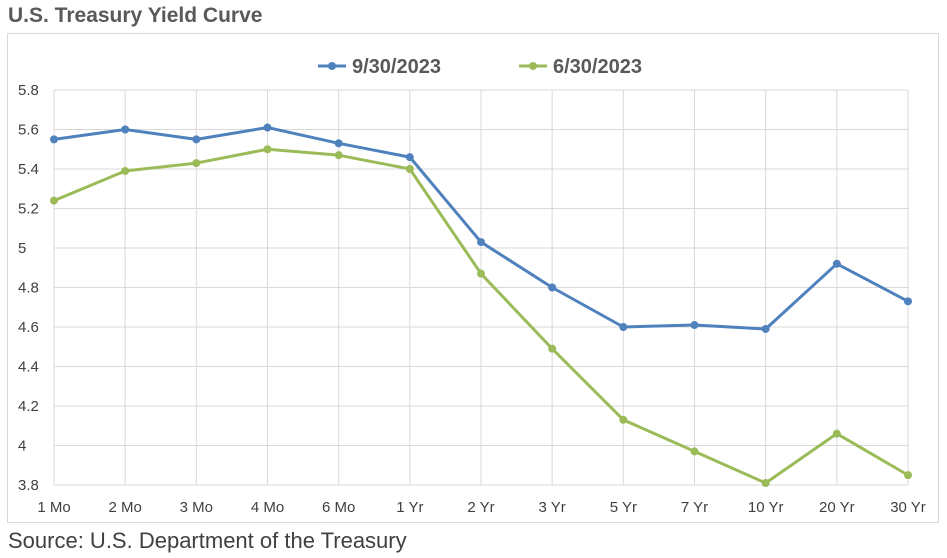 This screenshot has height=558, width=947. What do you see at coordinates (135, 15) in the screenshot?
I see `chart-title: U.S. Treasury Yield Curve` at bounding box center [135, 15].